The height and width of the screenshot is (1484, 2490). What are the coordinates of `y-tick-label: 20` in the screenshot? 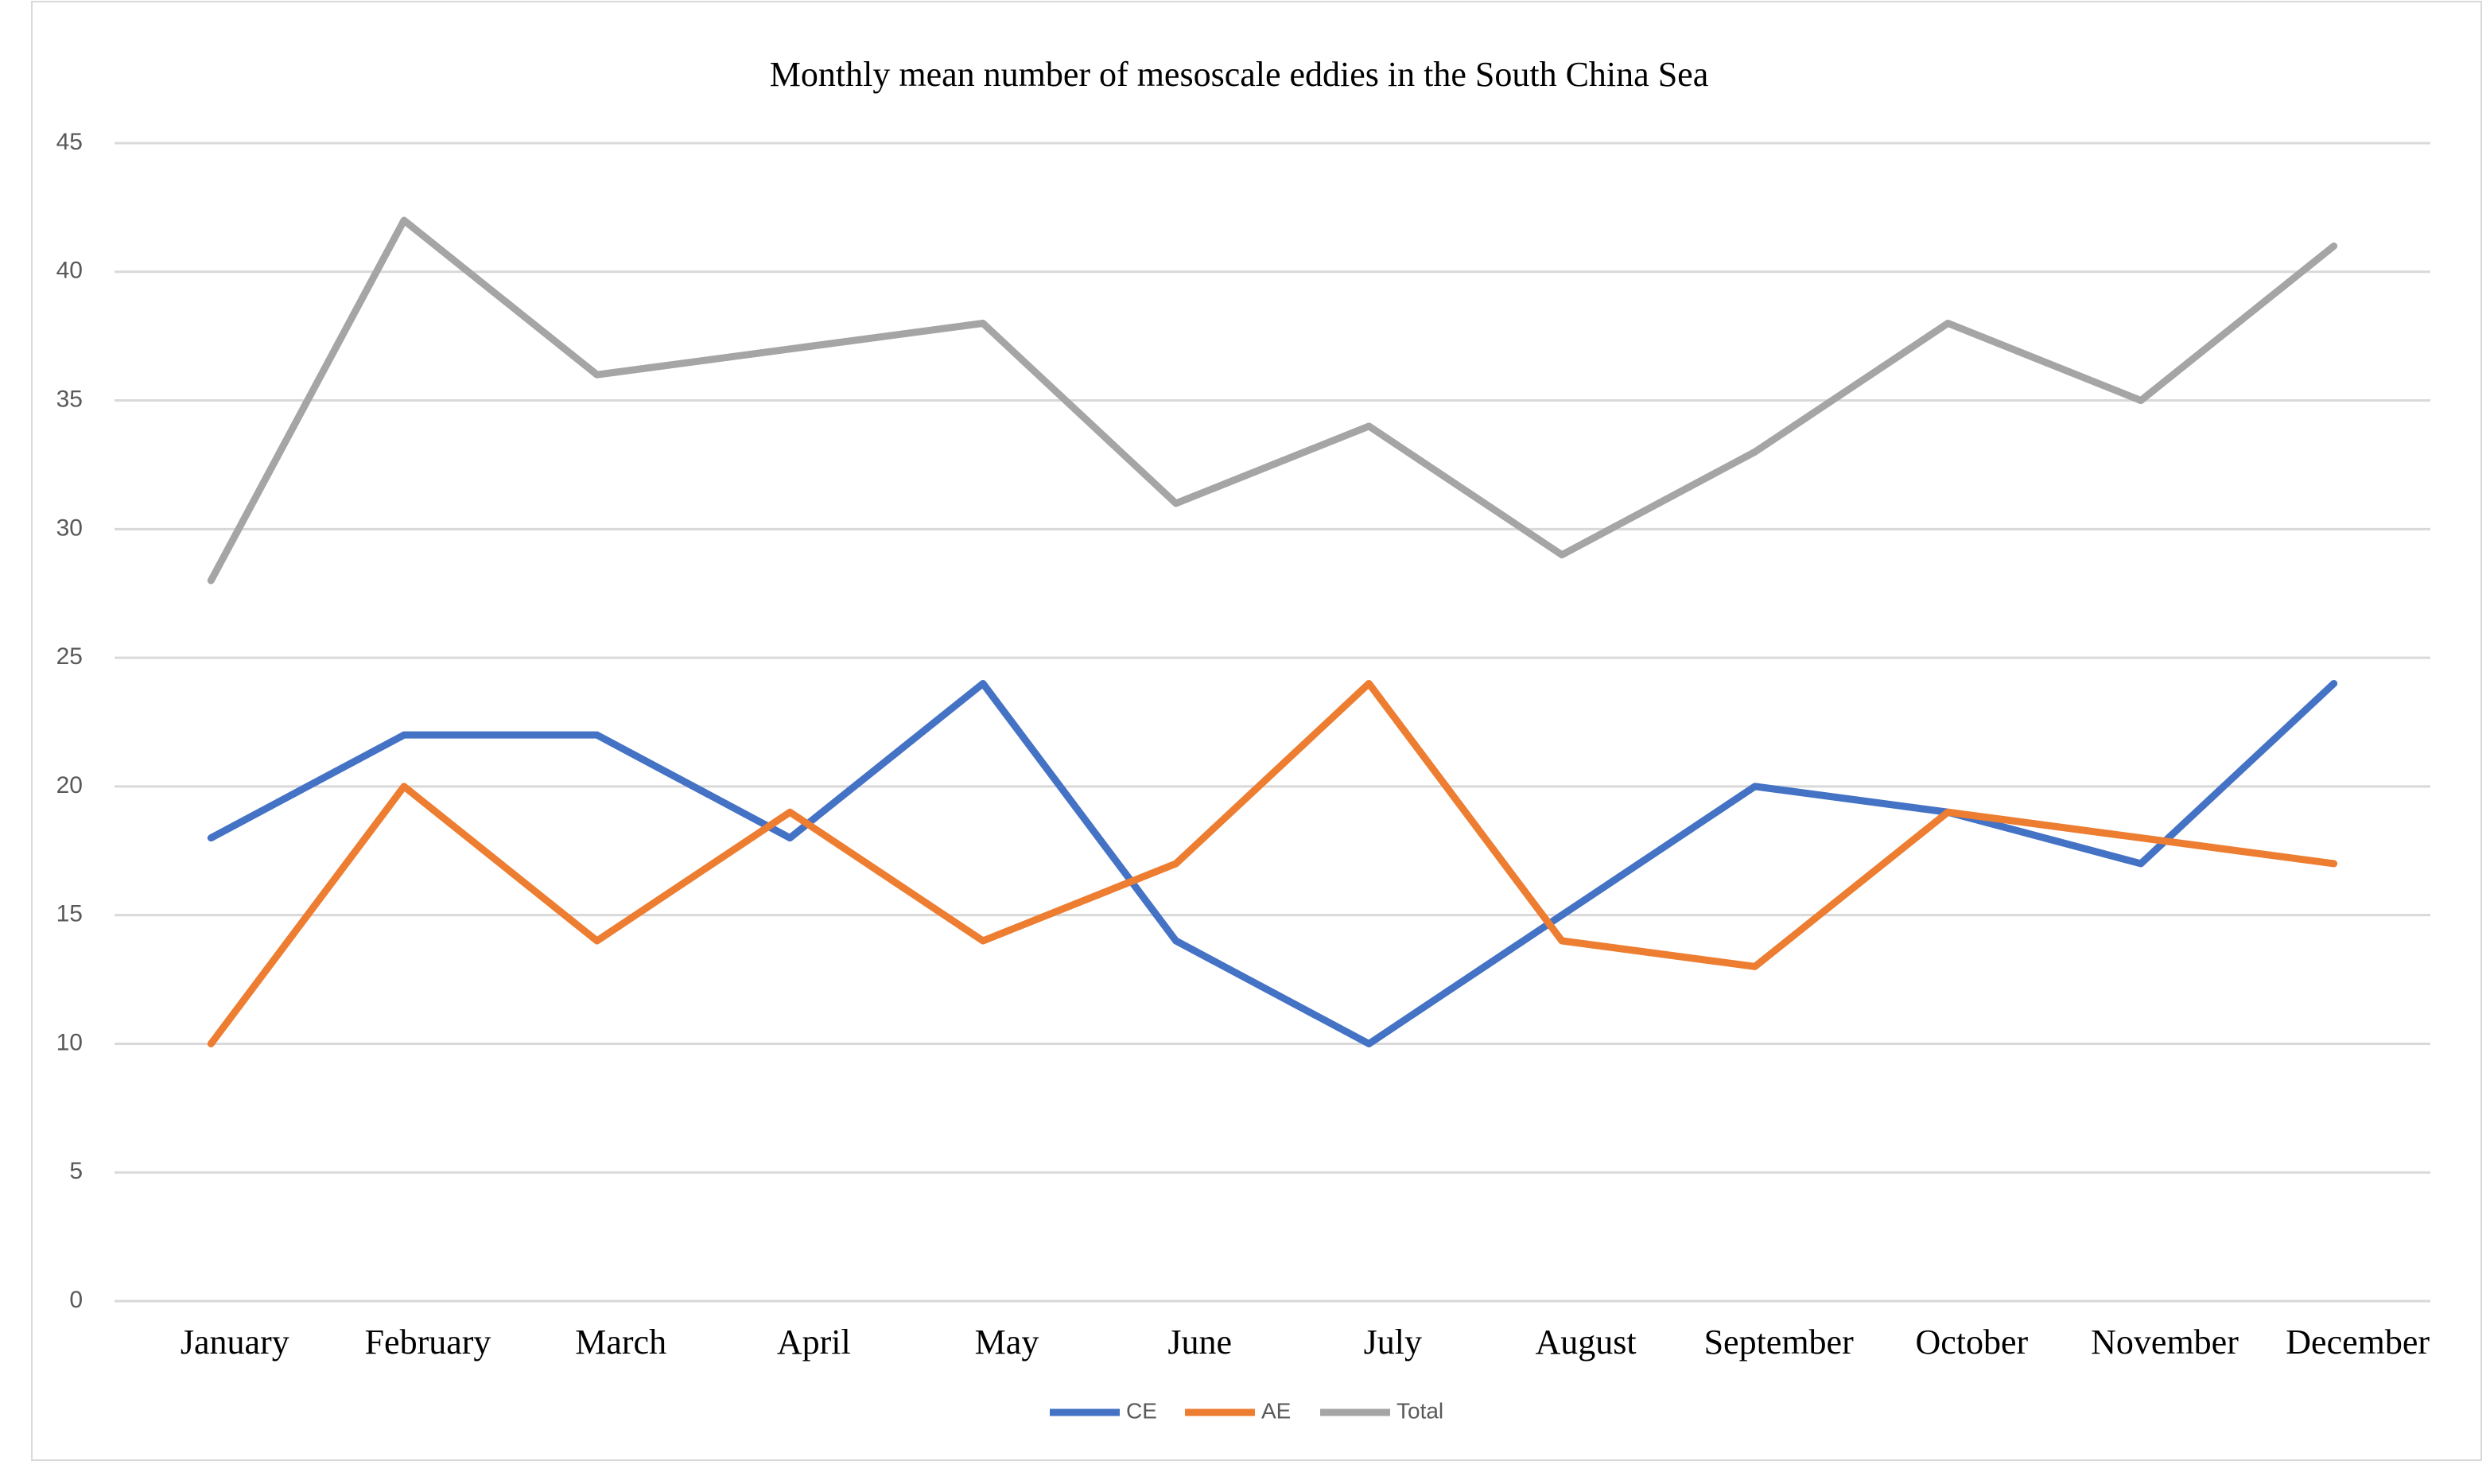 It's located at (69, 785).